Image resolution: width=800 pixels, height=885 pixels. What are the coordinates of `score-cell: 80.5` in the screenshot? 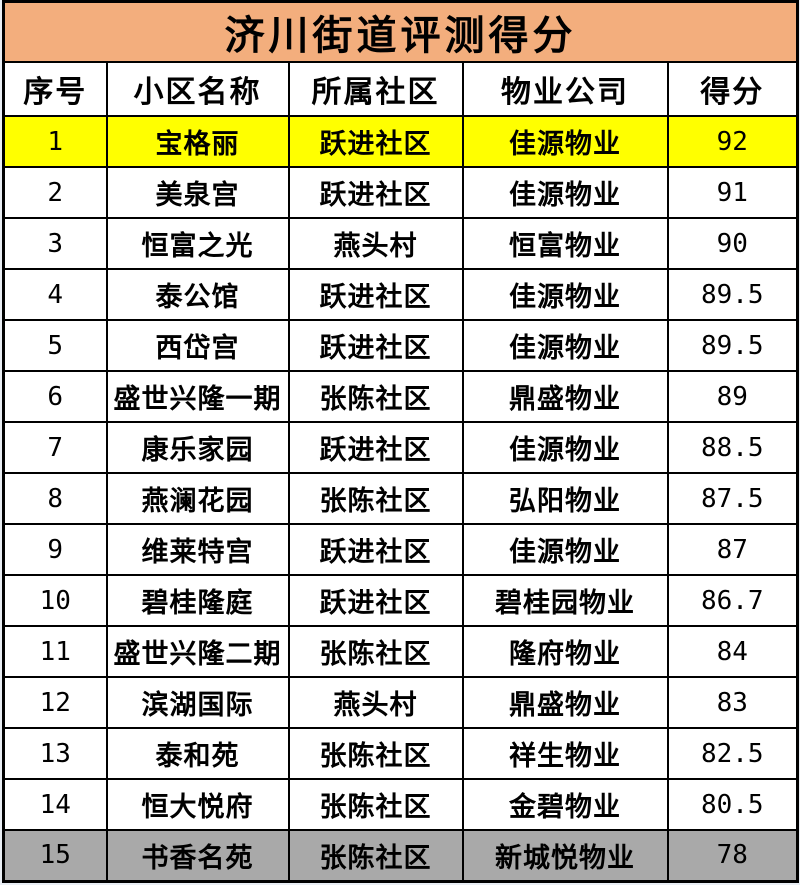 It's located at (732, 804).